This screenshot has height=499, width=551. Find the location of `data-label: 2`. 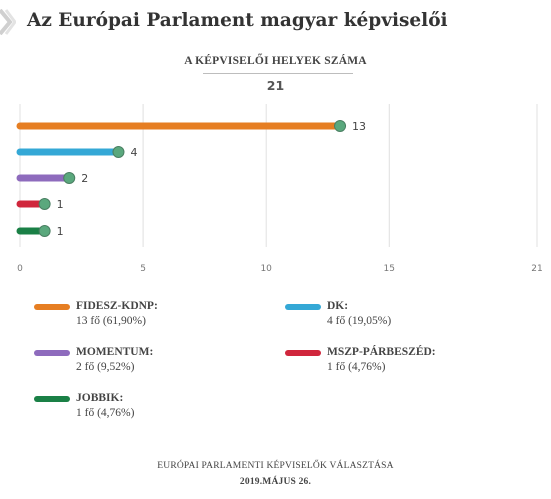

data-label: 2 is located at coordinates (84, 178).